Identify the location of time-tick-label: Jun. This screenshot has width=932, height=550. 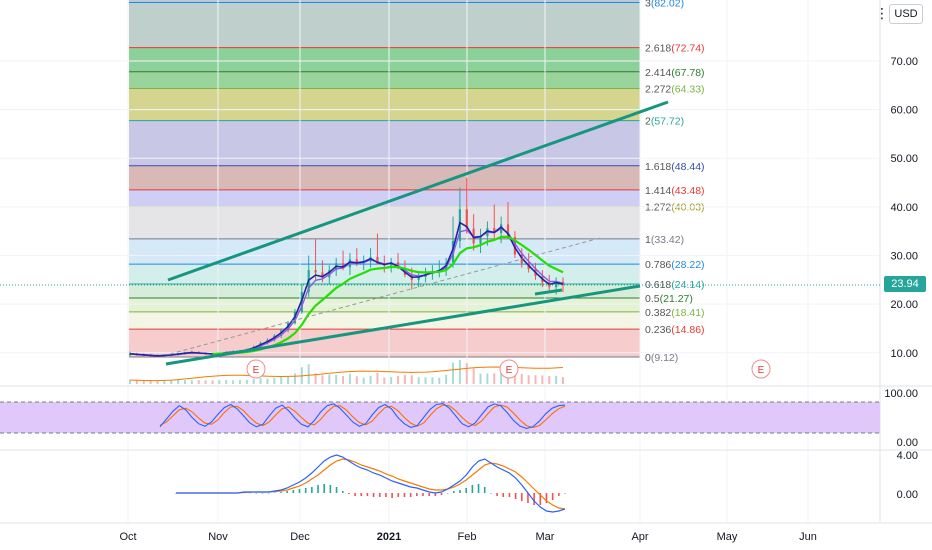
(808, 537).